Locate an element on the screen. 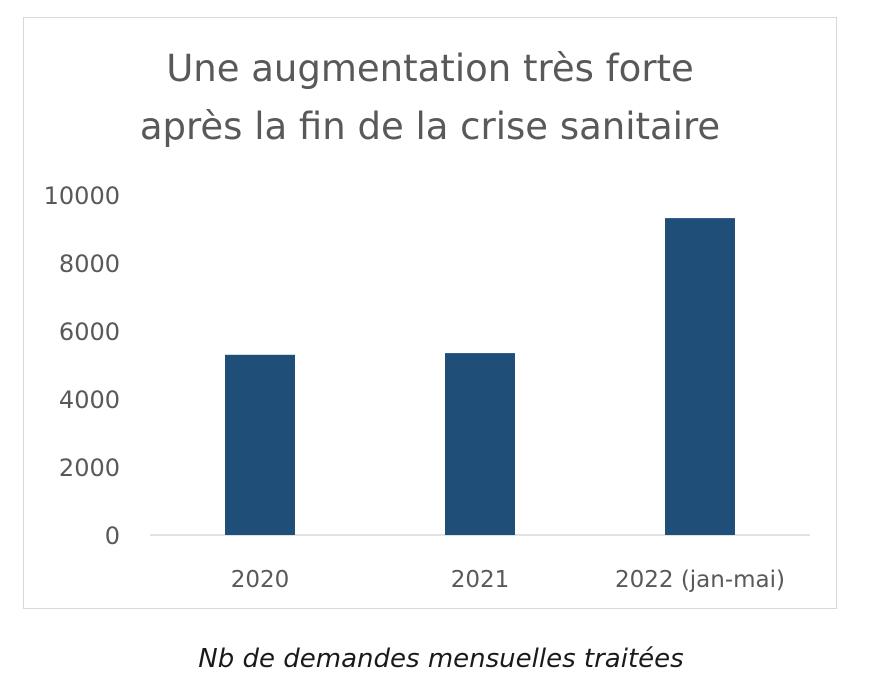 This screenshot has width=882, height=699. y-tick-label: 8000 is located at coordinates (89, 264).